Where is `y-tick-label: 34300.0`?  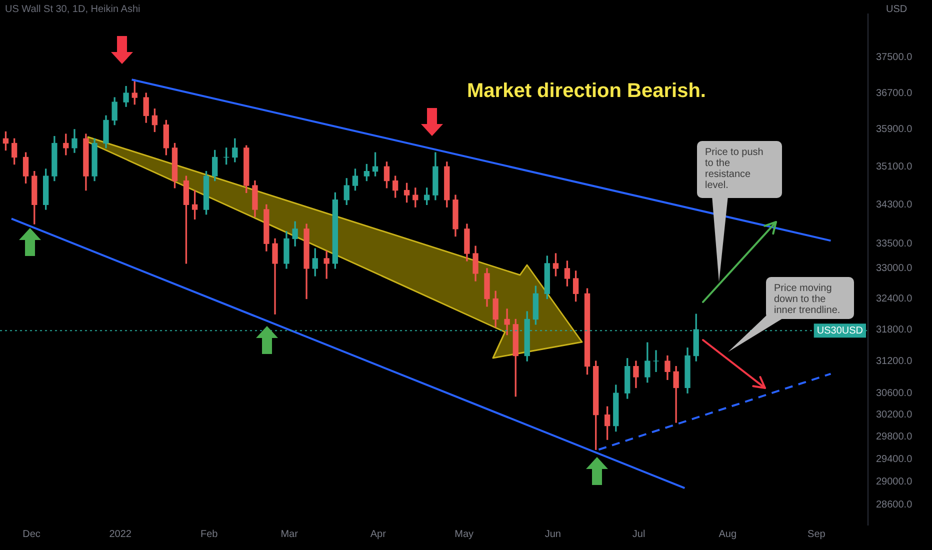
y-tick-label: 34300.0 is located at coordinates (894, 204).